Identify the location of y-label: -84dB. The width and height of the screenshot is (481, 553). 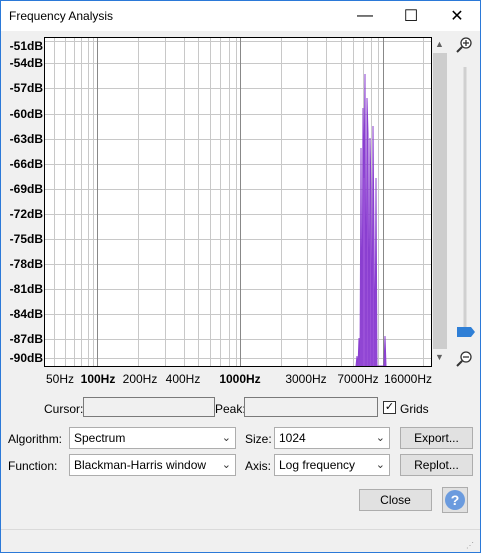
(26, 314).